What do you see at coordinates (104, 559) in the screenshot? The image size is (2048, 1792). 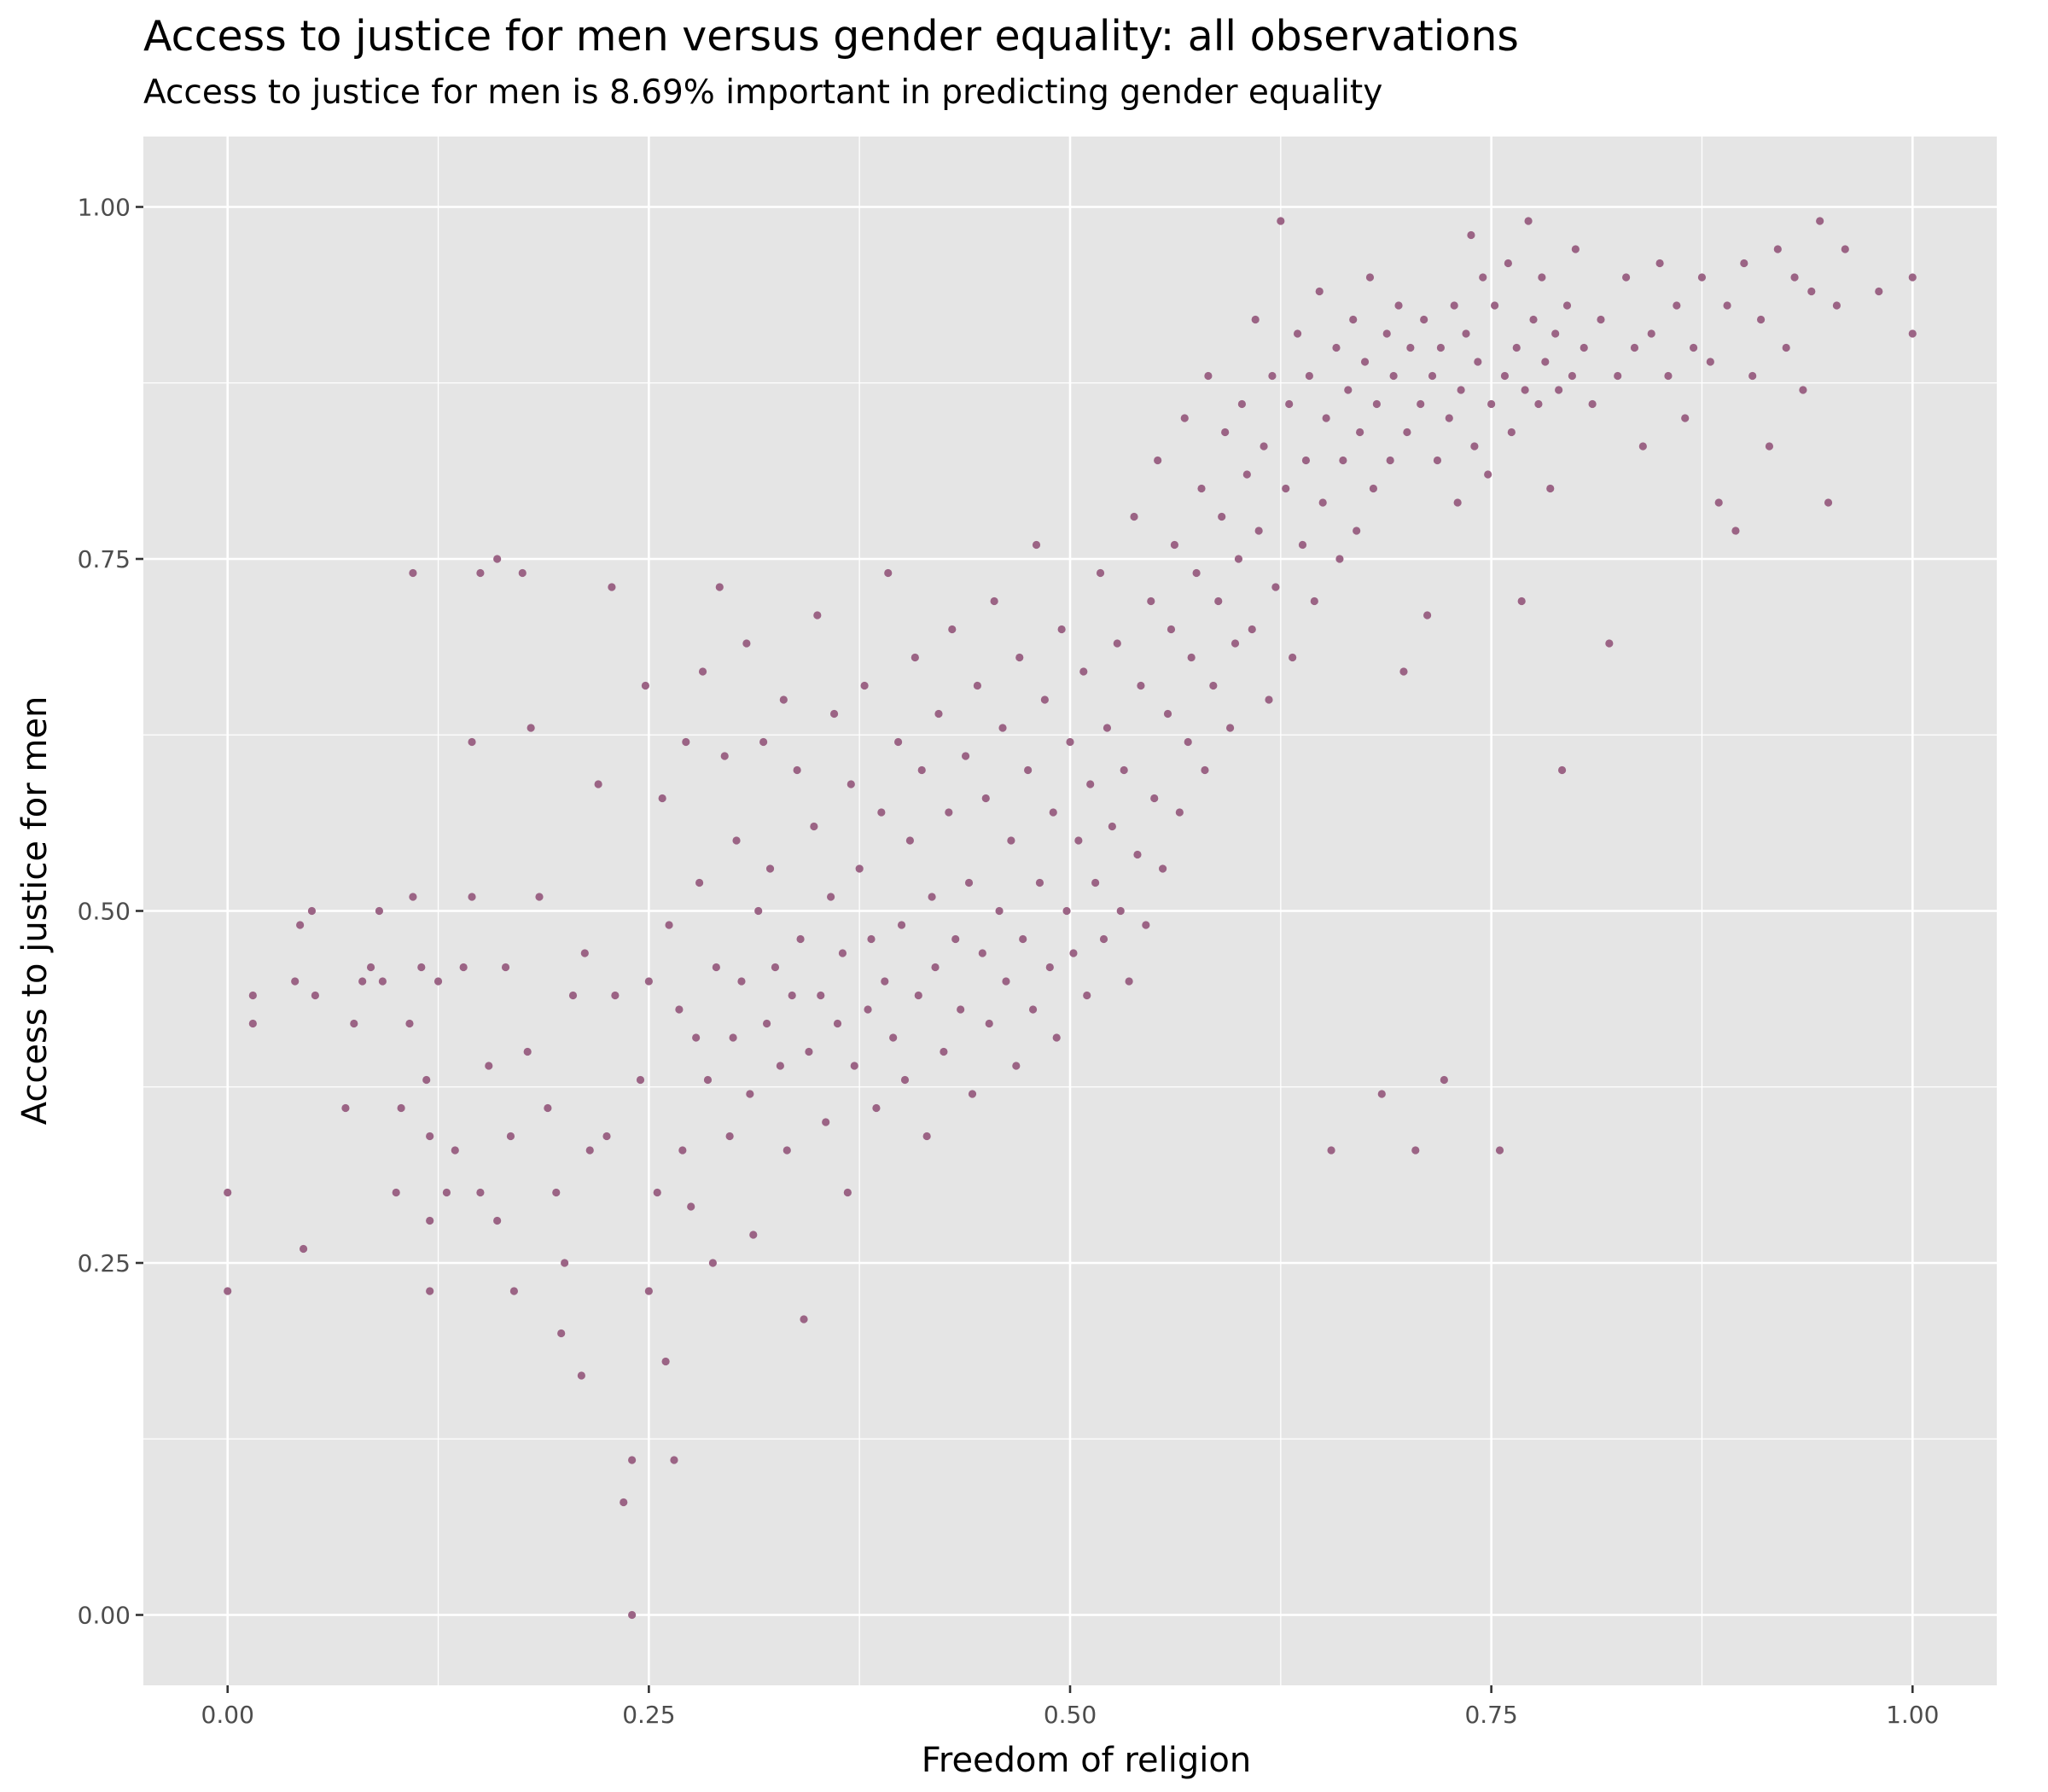 I see `y-tick-label: 0.75` at bounding box center [104, 559].